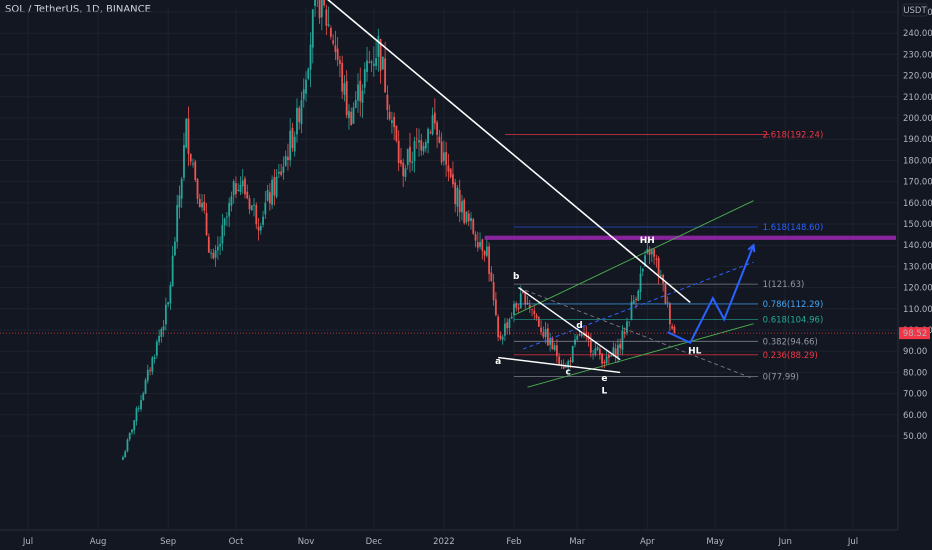 This screenshot has width=932, height=550. I want to click on fib-label-0: 0(77.99), so click(781, 378).